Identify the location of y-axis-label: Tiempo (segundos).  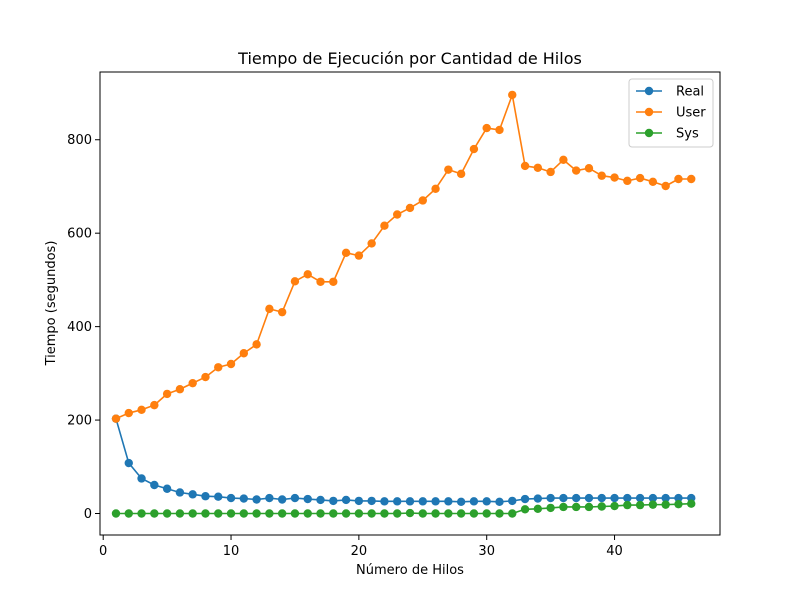
(51, 304).